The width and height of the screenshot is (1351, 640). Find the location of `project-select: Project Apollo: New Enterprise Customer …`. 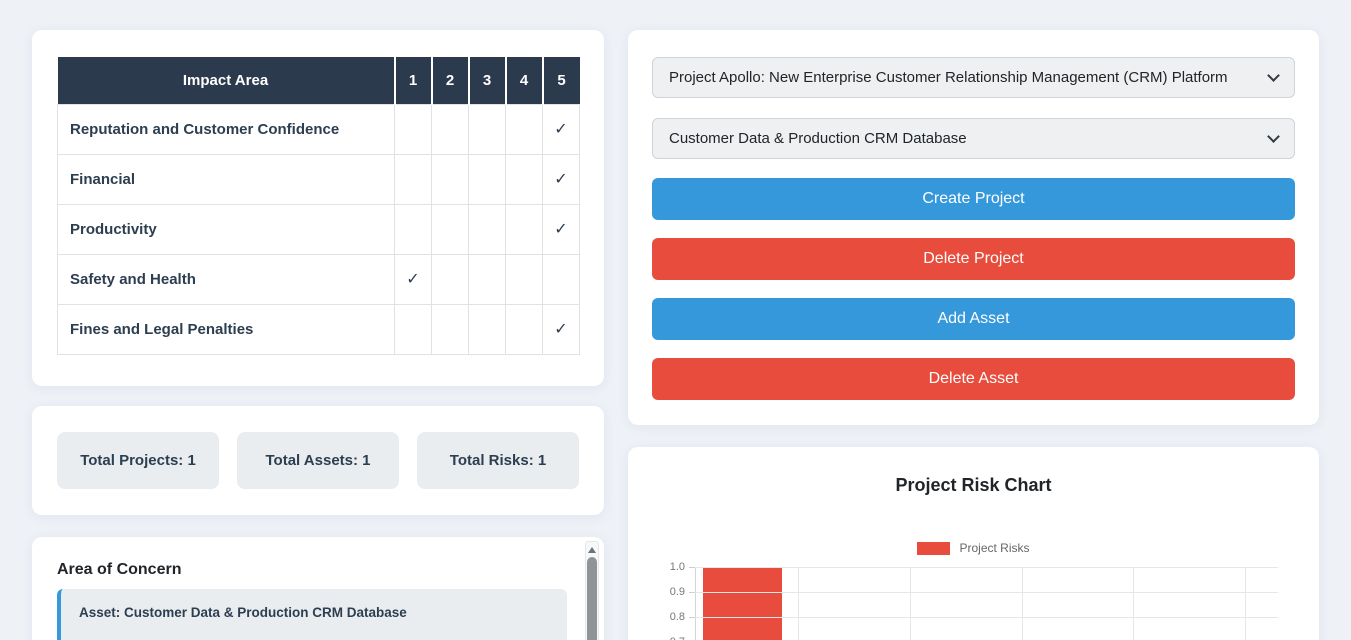

project-select: Project Apollo: New Enterprise Customer … is located at coordinates (973, 77).